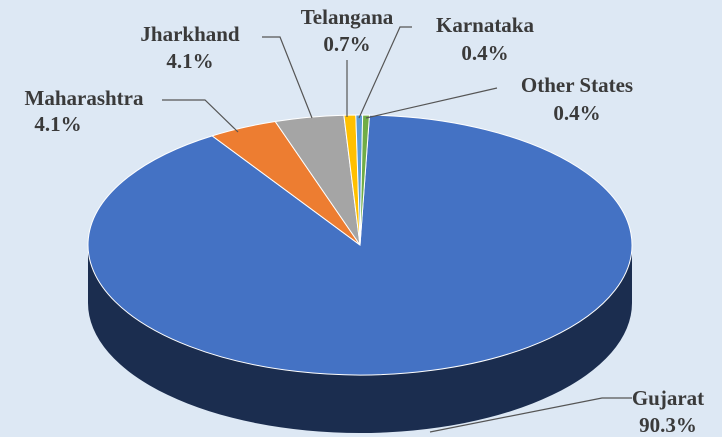 The height and width of the screenshot is (437, 722). I want to click on slice-label: Karnataka, so click(485, 25).